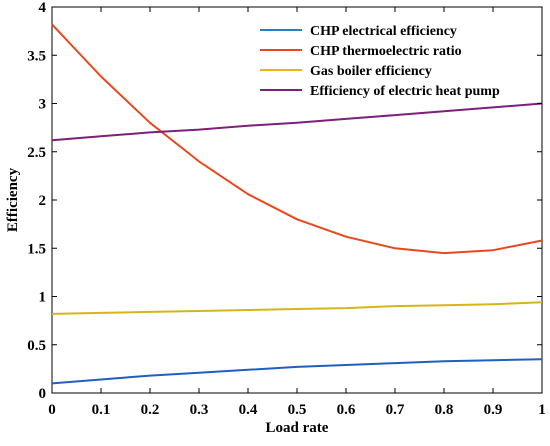  What do you see at coordinates (43, 201) in the screenshot?
I see `y-tick-label: 2` at bounding box center [43, 201].